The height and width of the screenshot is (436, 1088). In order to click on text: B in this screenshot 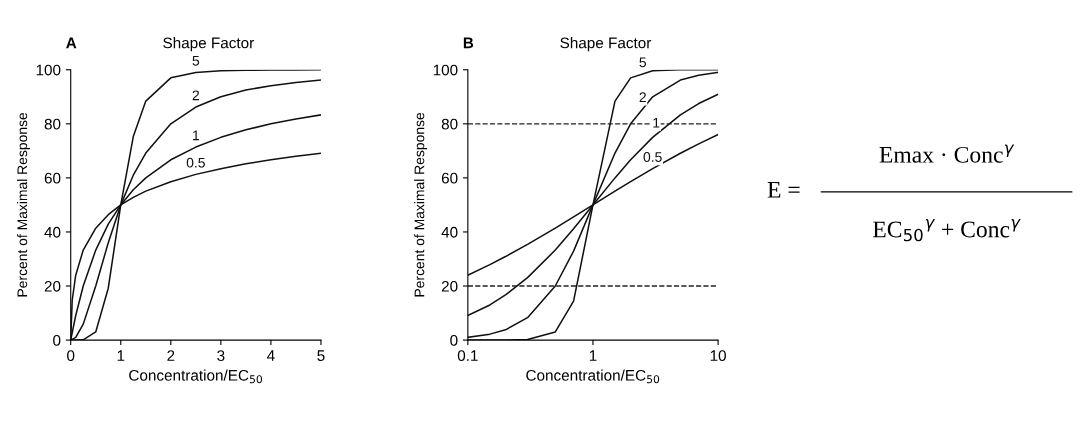, I will do `click(468, 43)`.